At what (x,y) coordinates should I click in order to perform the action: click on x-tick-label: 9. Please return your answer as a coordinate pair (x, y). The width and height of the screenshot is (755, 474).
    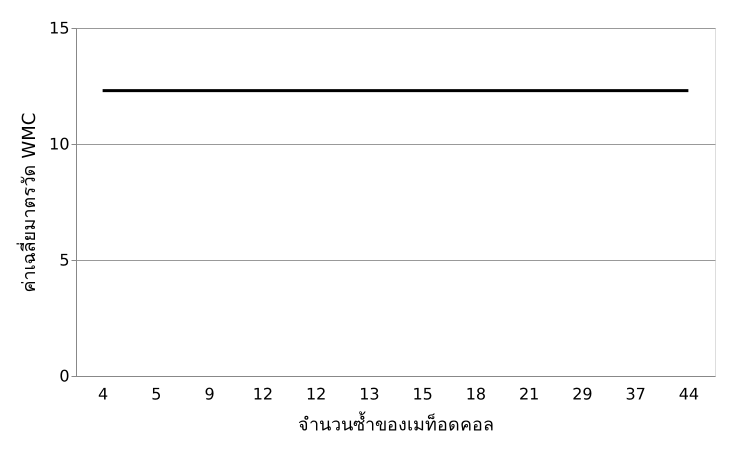
    Looking at the image, I should click on (209, 394).